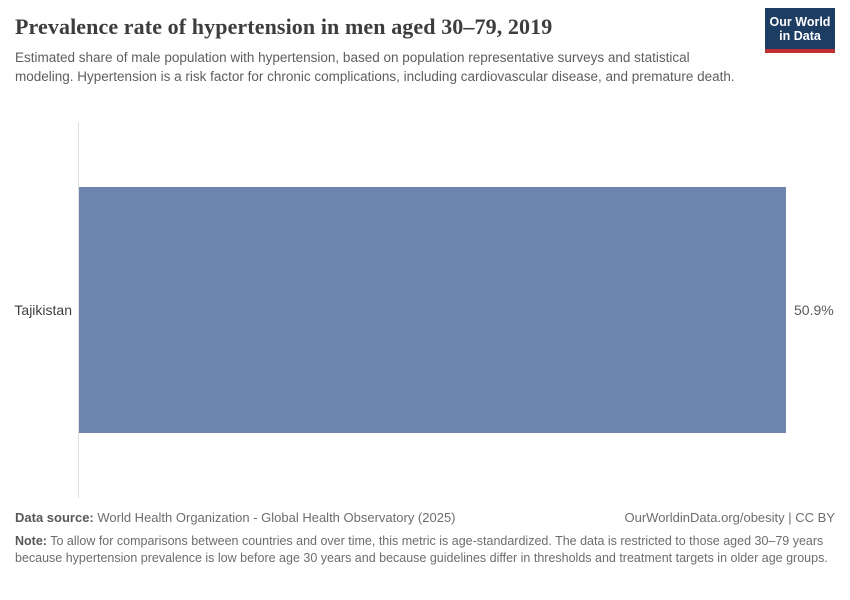  Describe the element at coordinates (43, 310) in the screenshot. I see `category-label-tajikistan: Tajikistan` at that location.